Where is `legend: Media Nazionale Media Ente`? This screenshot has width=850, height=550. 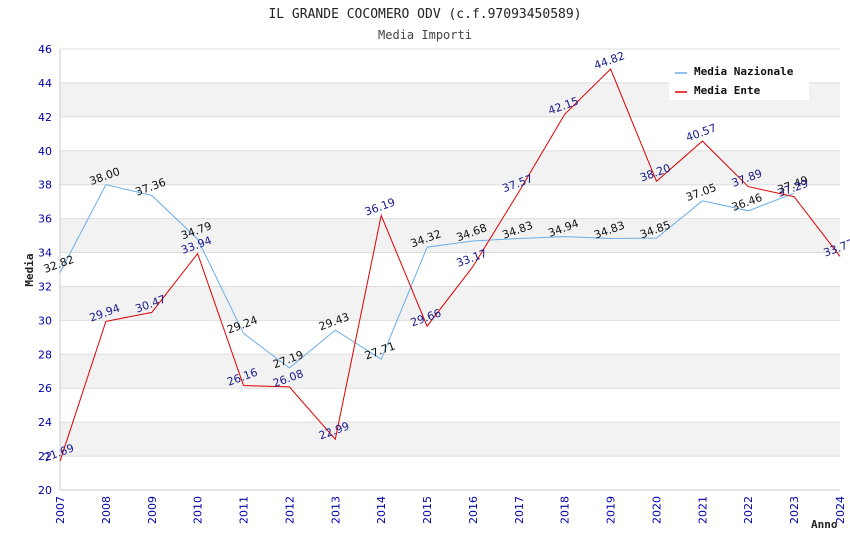
legend: Media Nazionale Media Ente is located at coordinates (739, 80).